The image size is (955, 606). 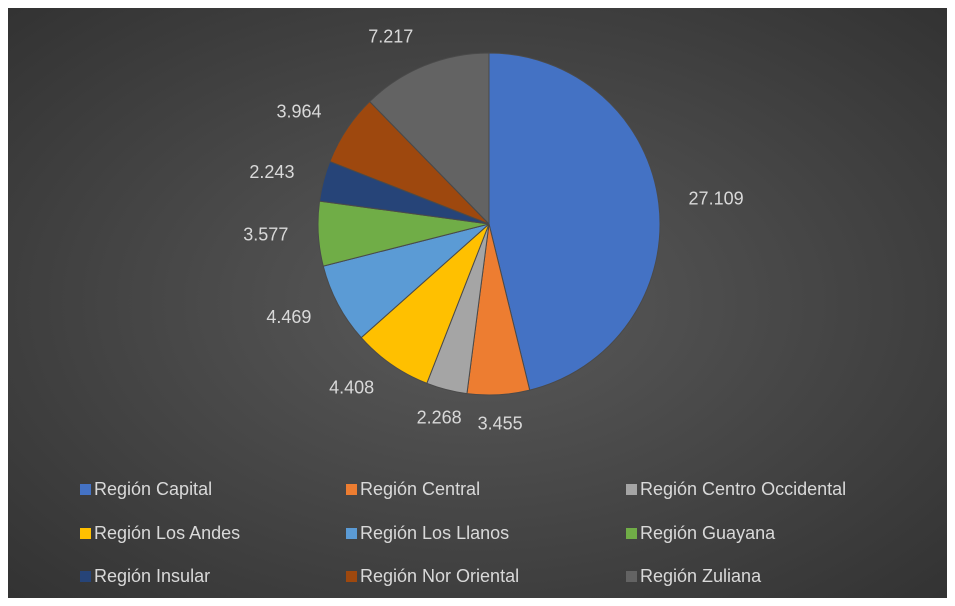 What do you see at coordinates (708, 533) in the screenshot?
I see `legend-label: Región Guayana` at bounding box center [708, 533].